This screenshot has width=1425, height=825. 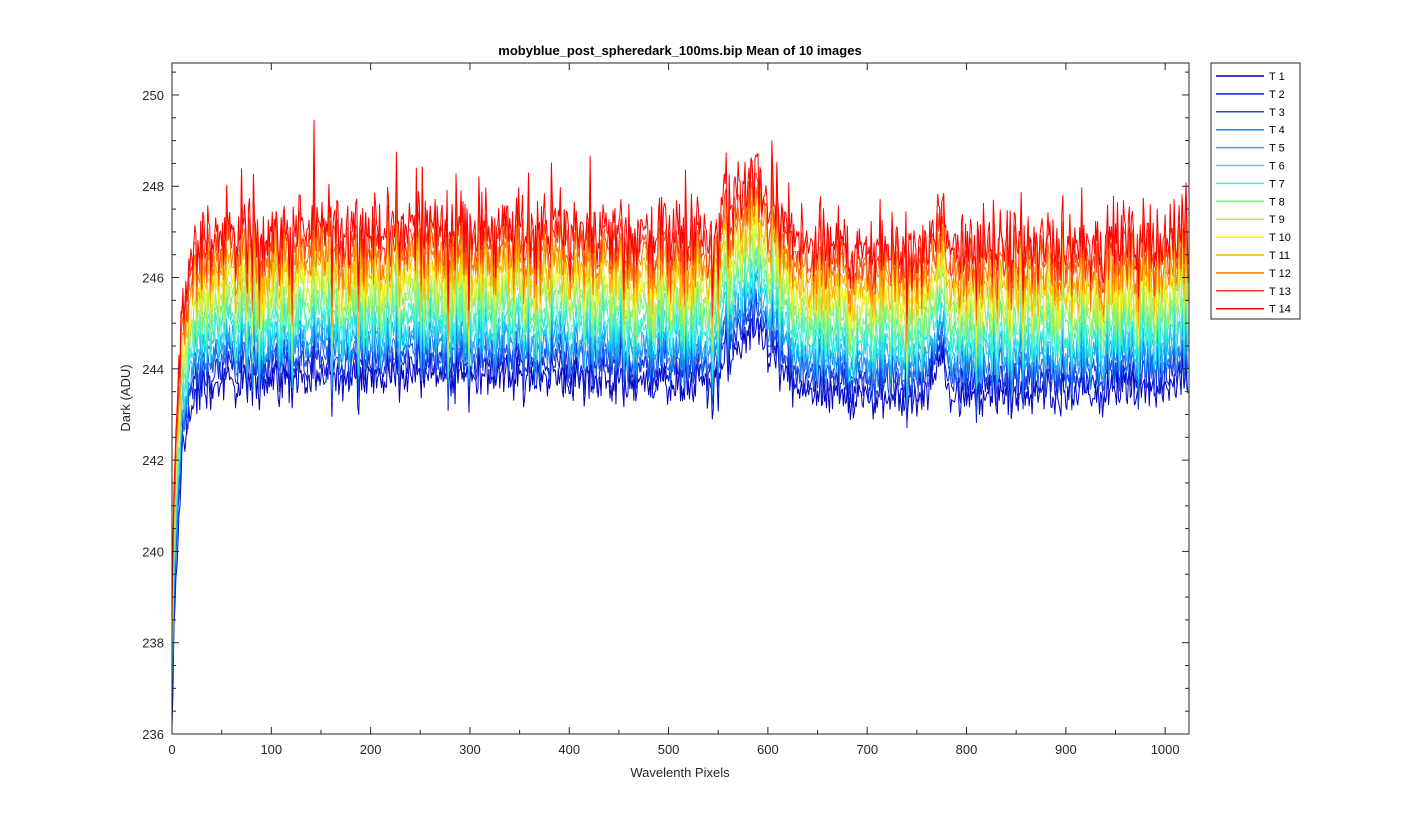 I want to click on legend-entry-label: T 10, so click(x=1280, y=238).